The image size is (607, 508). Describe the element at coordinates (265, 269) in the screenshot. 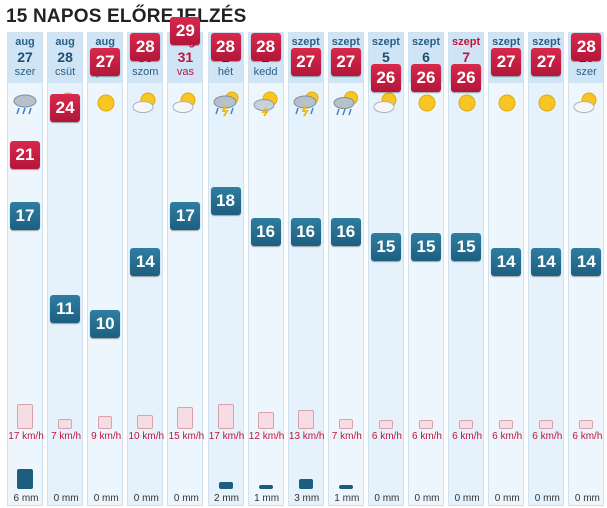

I see `forecast-day-column: szept2kedd281612 km/h1 mm` at that location.